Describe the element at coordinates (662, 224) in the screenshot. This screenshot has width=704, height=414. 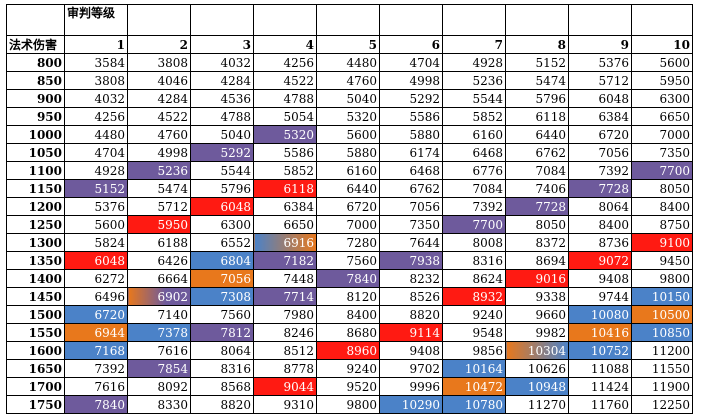
I see `data-cell: 8750` at that location.